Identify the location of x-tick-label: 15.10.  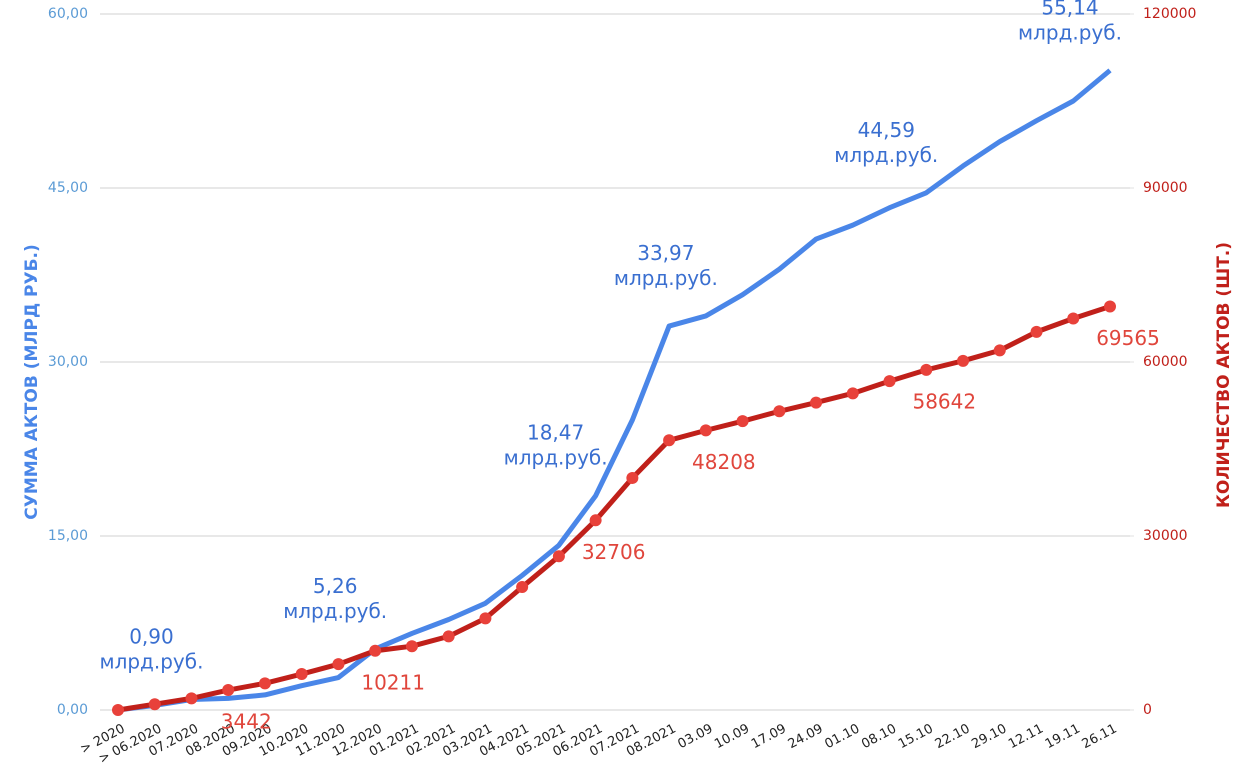
(916, 736).